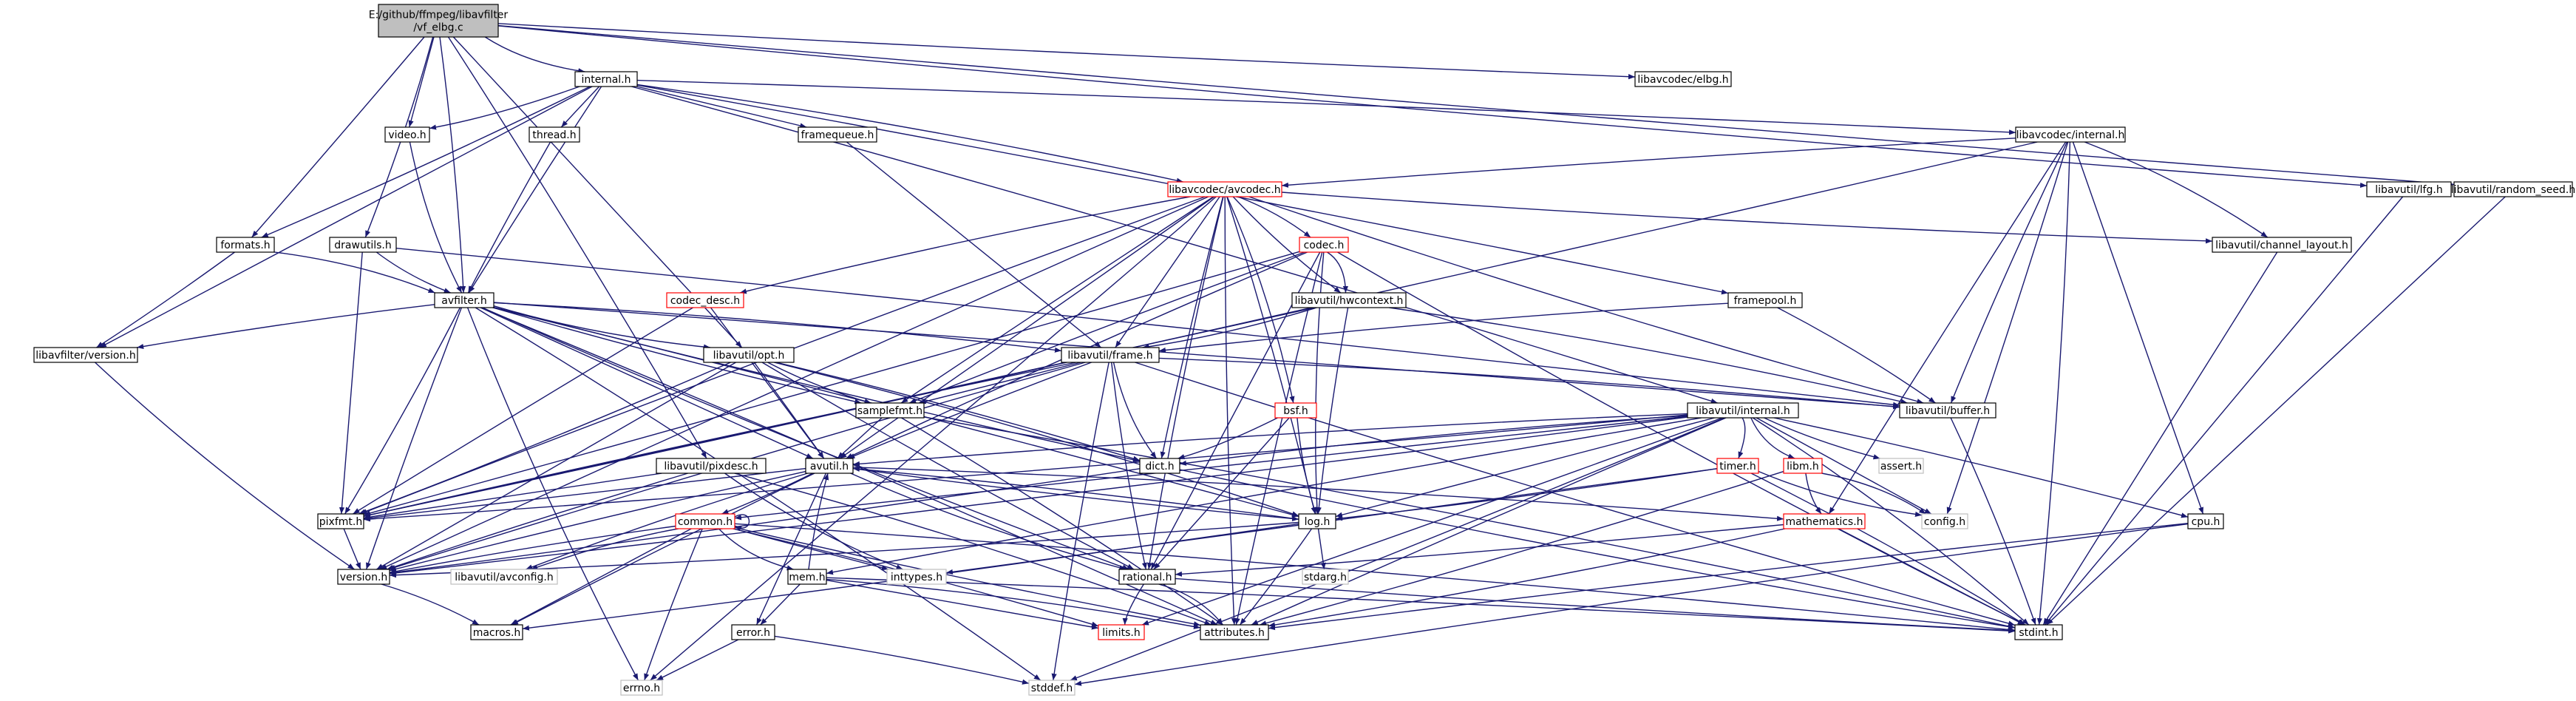  What do you see at coordinates (1121, 632) in the screenshot?
I see `node-limits_h: limits.h` at bounding box center [1121, 632].